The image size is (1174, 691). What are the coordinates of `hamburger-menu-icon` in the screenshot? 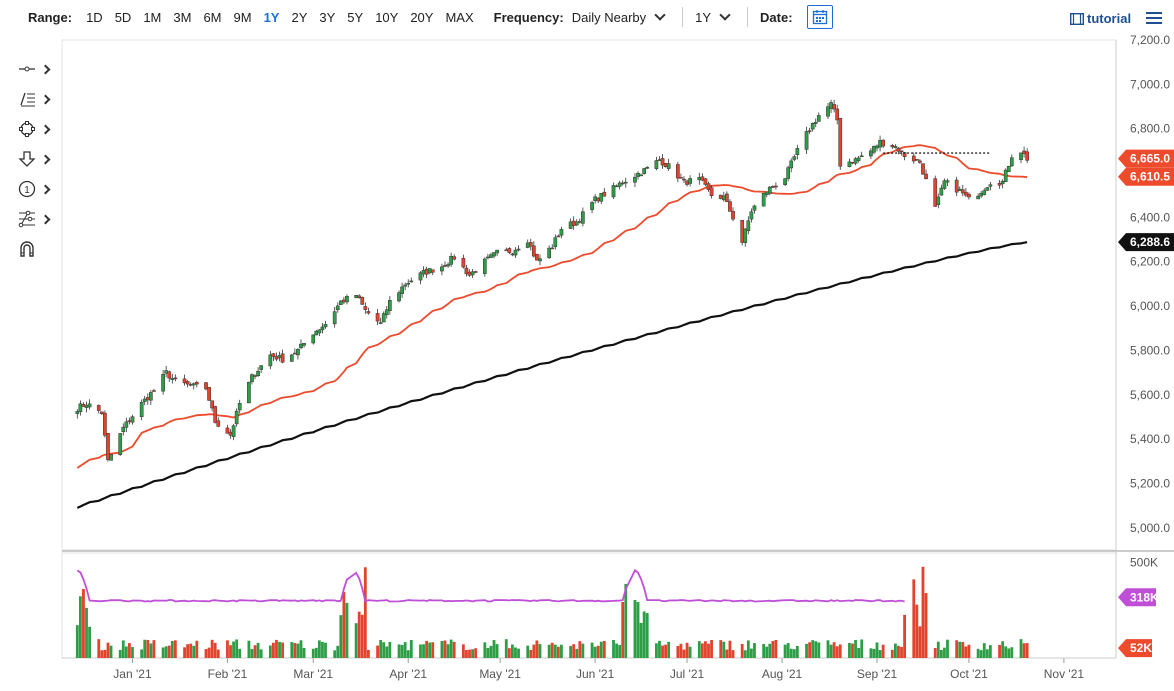 It's located at (1154, 18).